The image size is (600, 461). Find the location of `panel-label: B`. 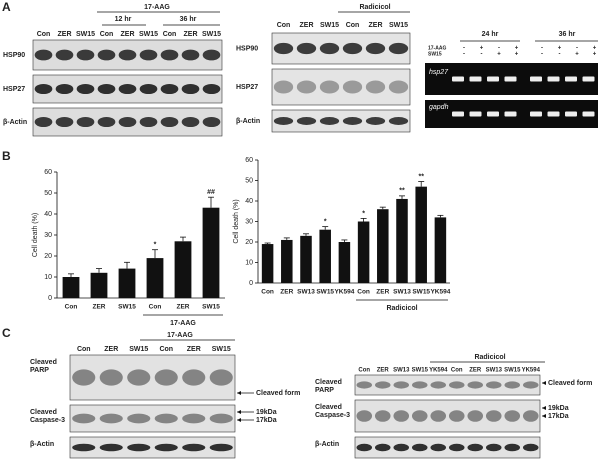

panel-label: B is located at coordinates (6, 156).